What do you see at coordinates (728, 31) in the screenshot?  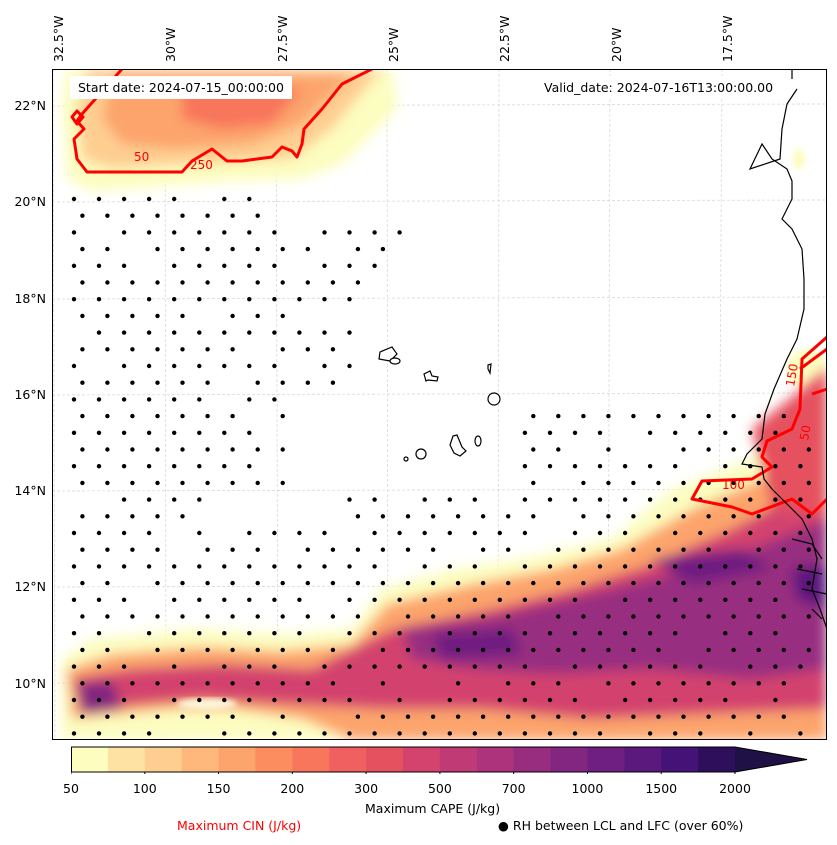 I see `lon-tick: 17.5°W` at bounding box center [728, 31].